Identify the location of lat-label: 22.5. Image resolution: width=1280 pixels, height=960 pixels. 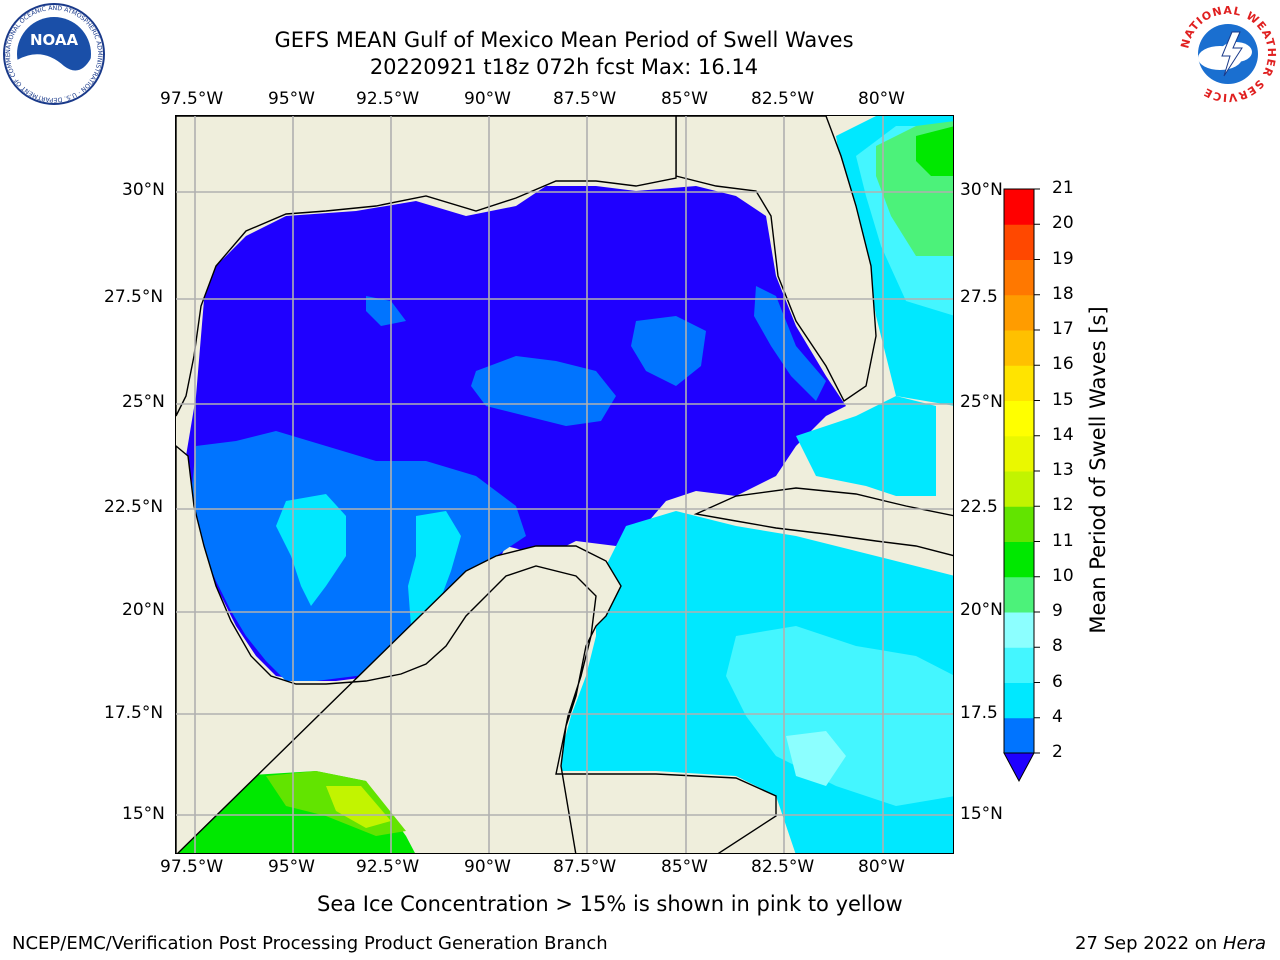
(979, 507).